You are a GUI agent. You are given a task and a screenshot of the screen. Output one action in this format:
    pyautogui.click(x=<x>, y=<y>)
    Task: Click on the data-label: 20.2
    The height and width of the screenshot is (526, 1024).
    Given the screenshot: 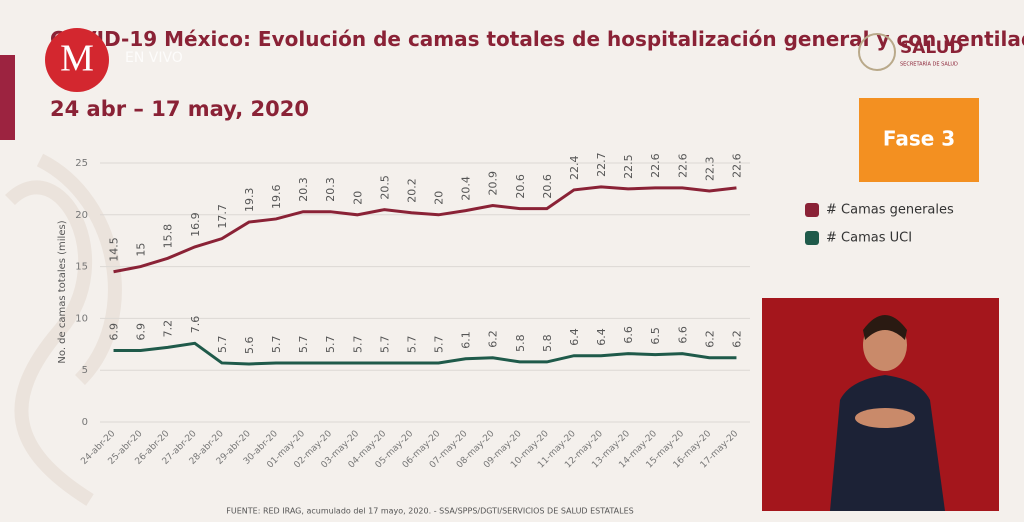 What is the action you would take?
    pyautogui.click(x=411, y=190)
    